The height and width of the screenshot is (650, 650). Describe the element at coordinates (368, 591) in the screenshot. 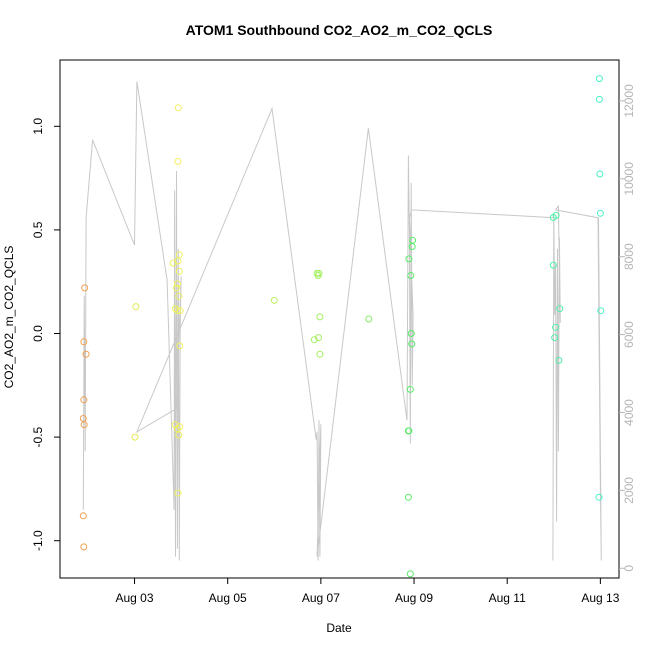

I see `x-axis: Aug 03 Aug 05 Aug 07 Aug 09 Aug 11 Aug 13` at that location.